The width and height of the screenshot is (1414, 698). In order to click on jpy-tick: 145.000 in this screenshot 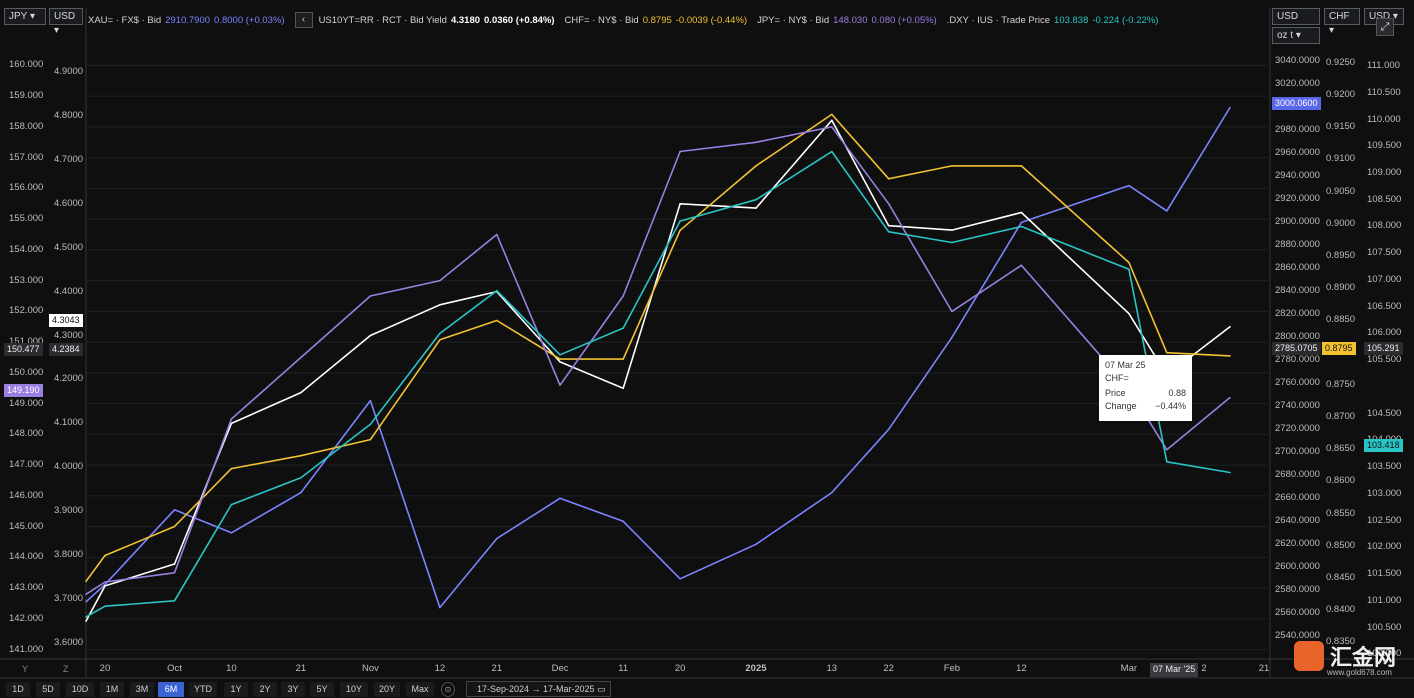, I will do `click(26, 526)`.